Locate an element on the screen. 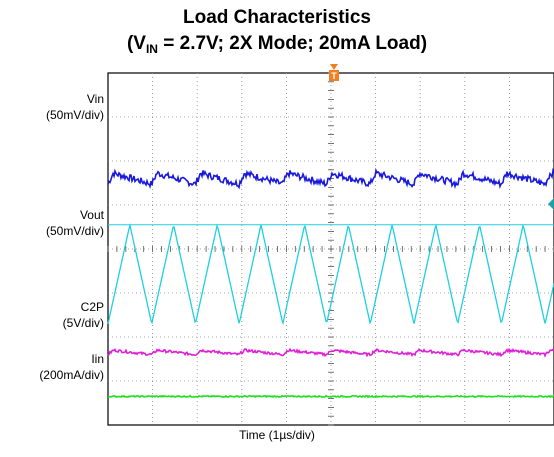 This screenshot has height=457, width=554. channel-label-iin: Iin (200mA/div) is located at coordinates (71, 367).